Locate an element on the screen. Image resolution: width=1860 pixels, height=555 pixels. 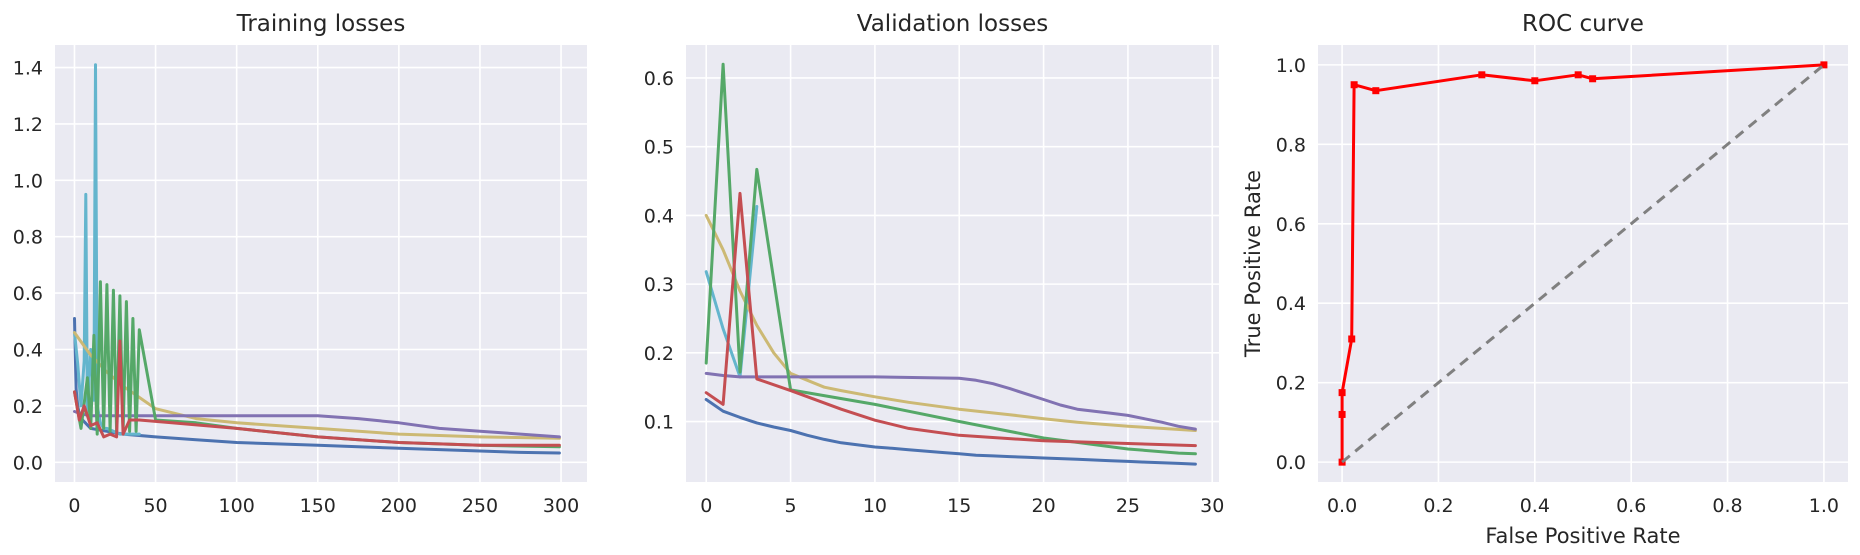
roc-curve-title: ROC curve is located at coordinates (1583, 24).